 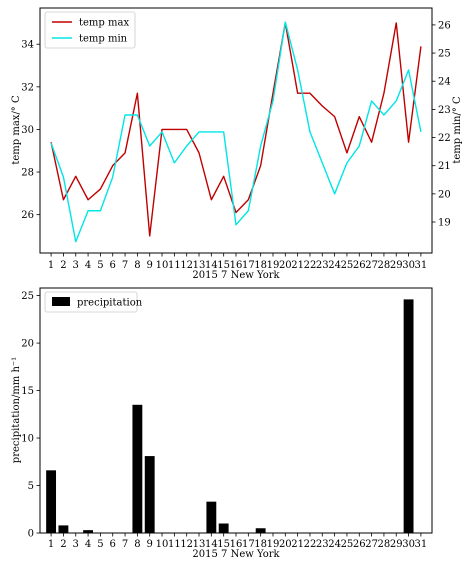 What do you see at coordinates (444, 25) in the screenshot?
I see `y2-tick-label: 26` at bounding box center [444, 25].